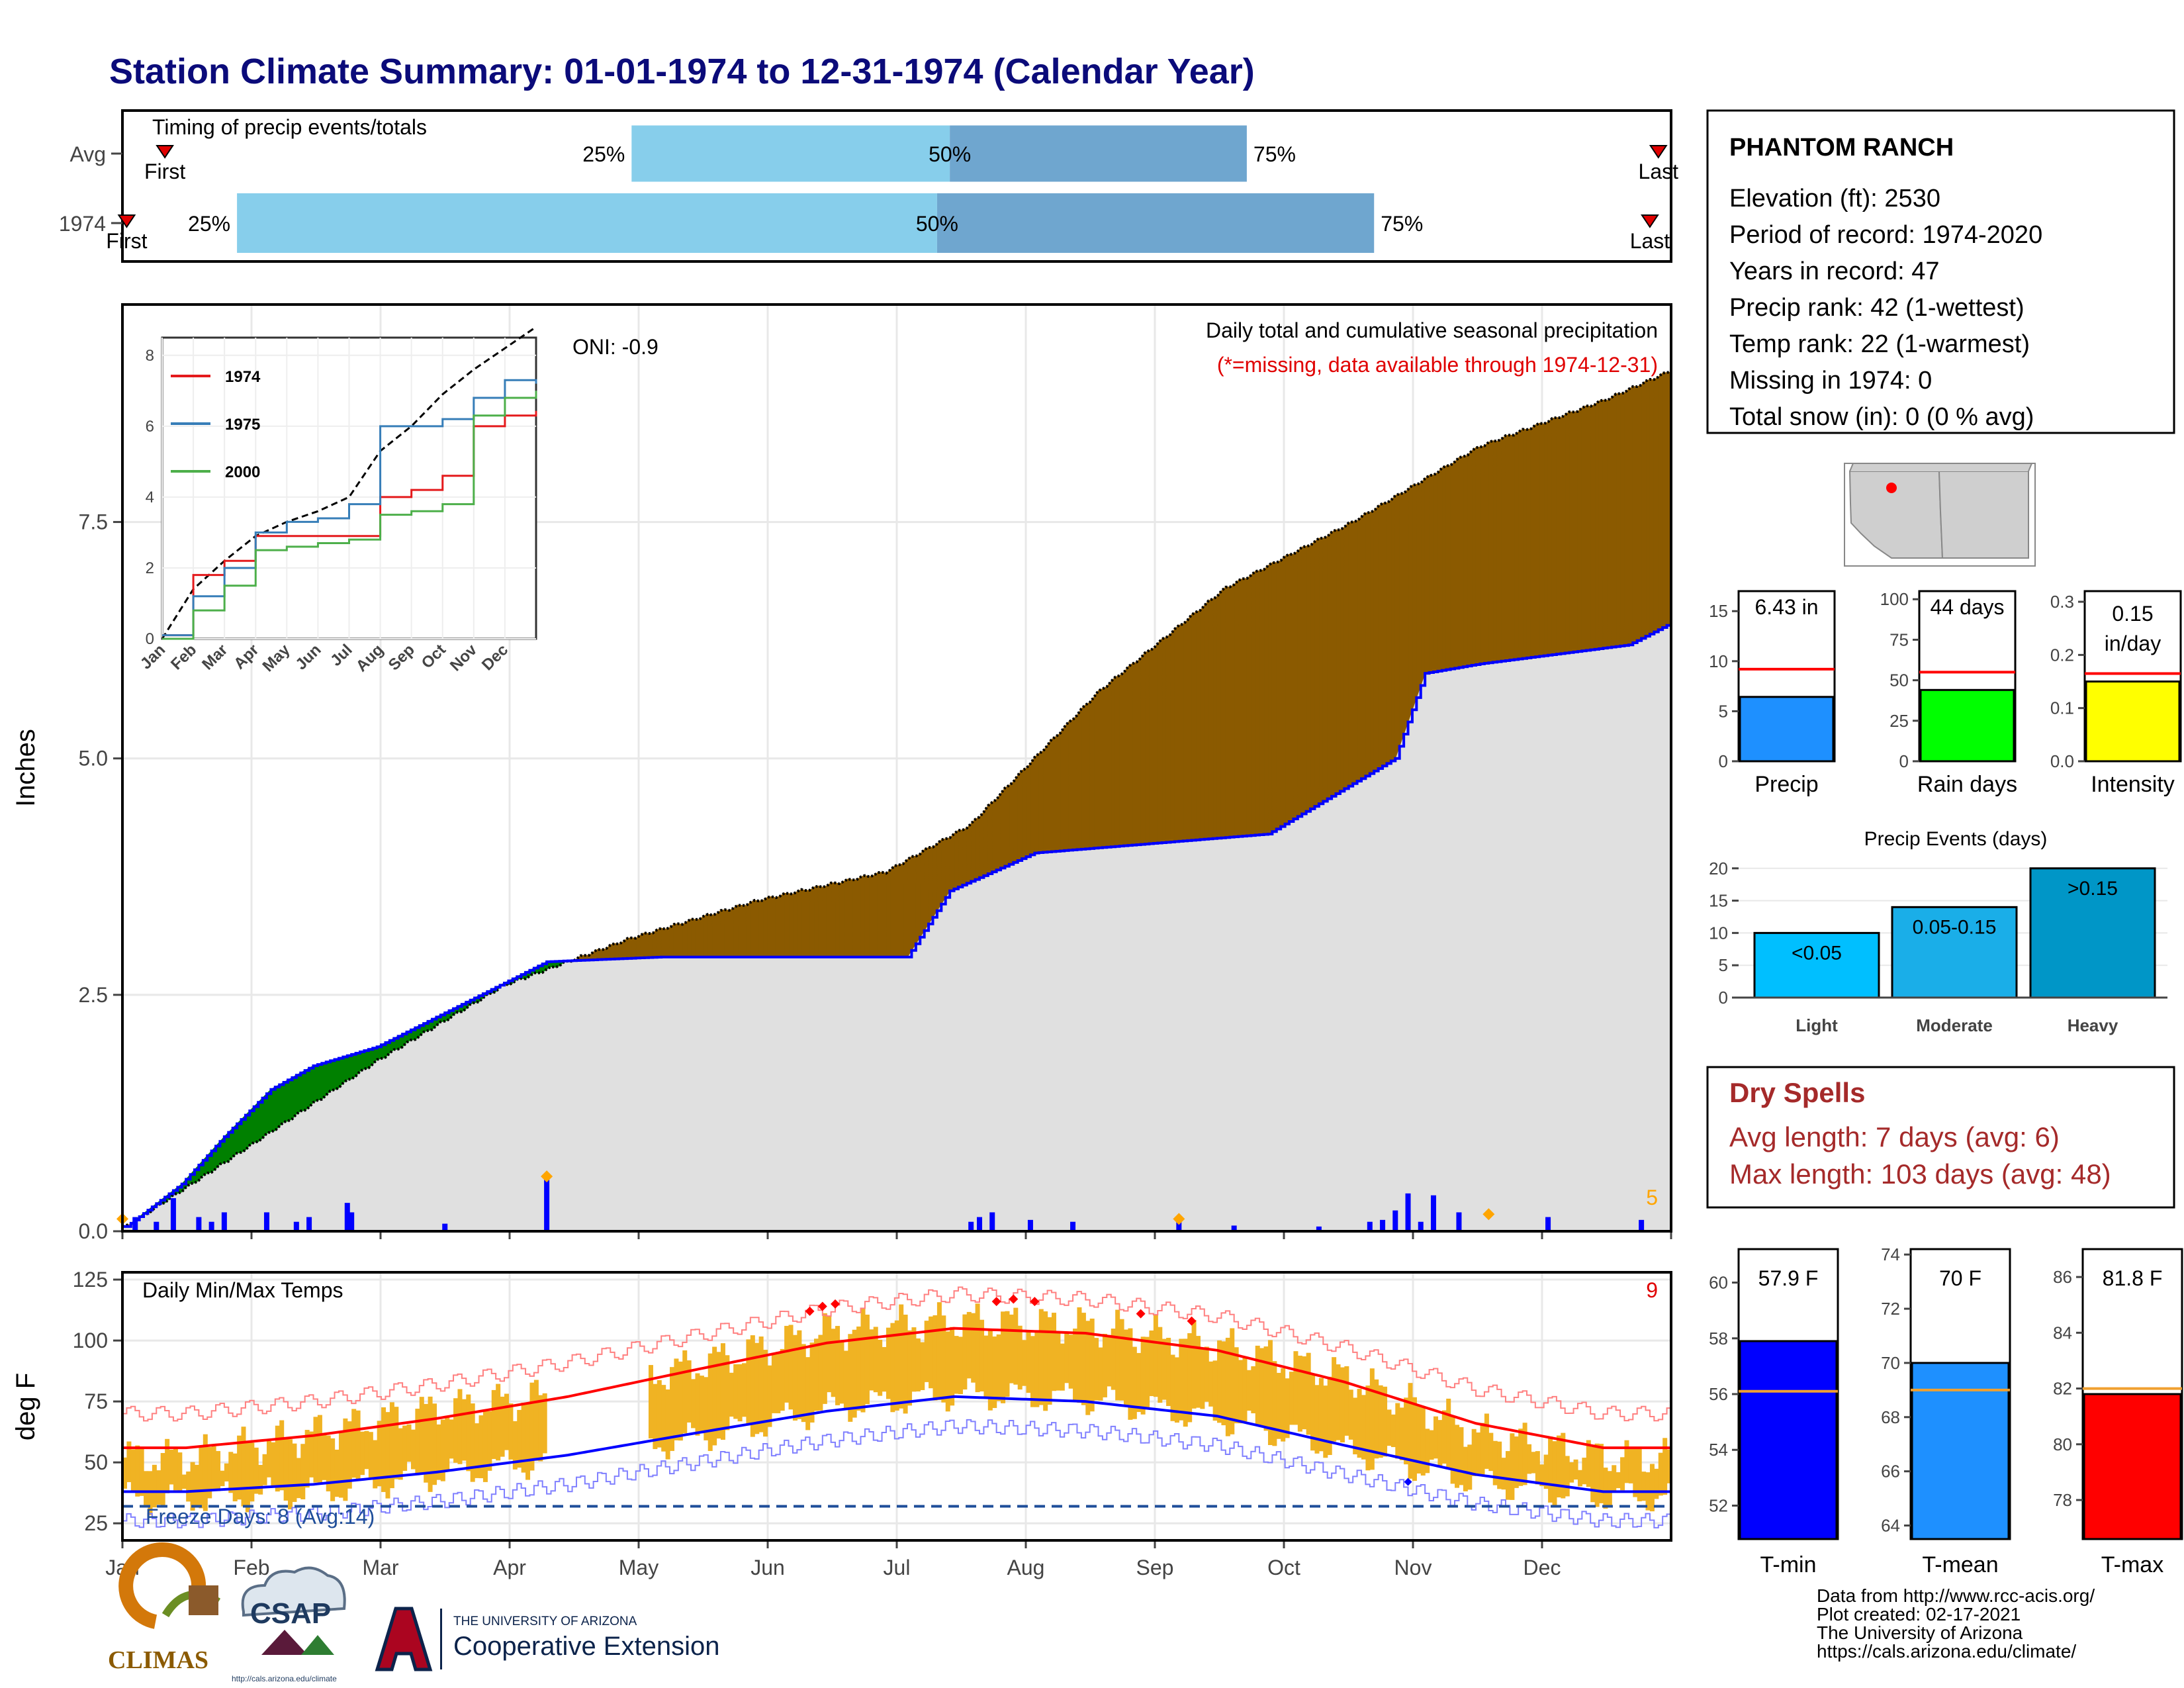  Describe the element at coordinates (616, 347) in the screenshot. I see `oni-label: ONI: -0.9` at that location.